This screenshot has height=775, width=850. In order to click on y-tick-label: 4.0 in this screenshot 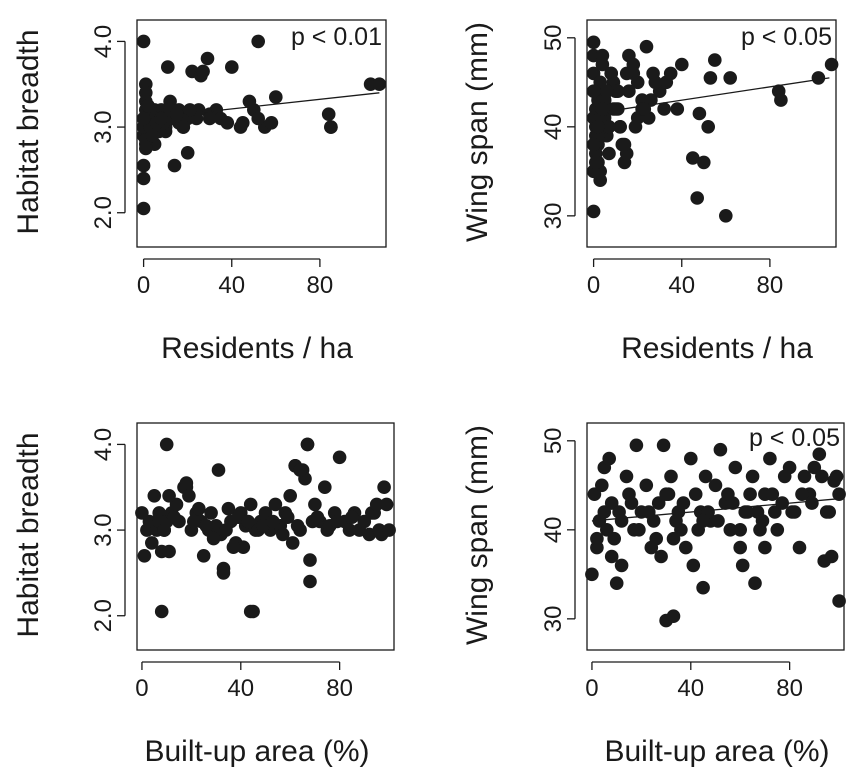, I will do `click(103, 444)`.